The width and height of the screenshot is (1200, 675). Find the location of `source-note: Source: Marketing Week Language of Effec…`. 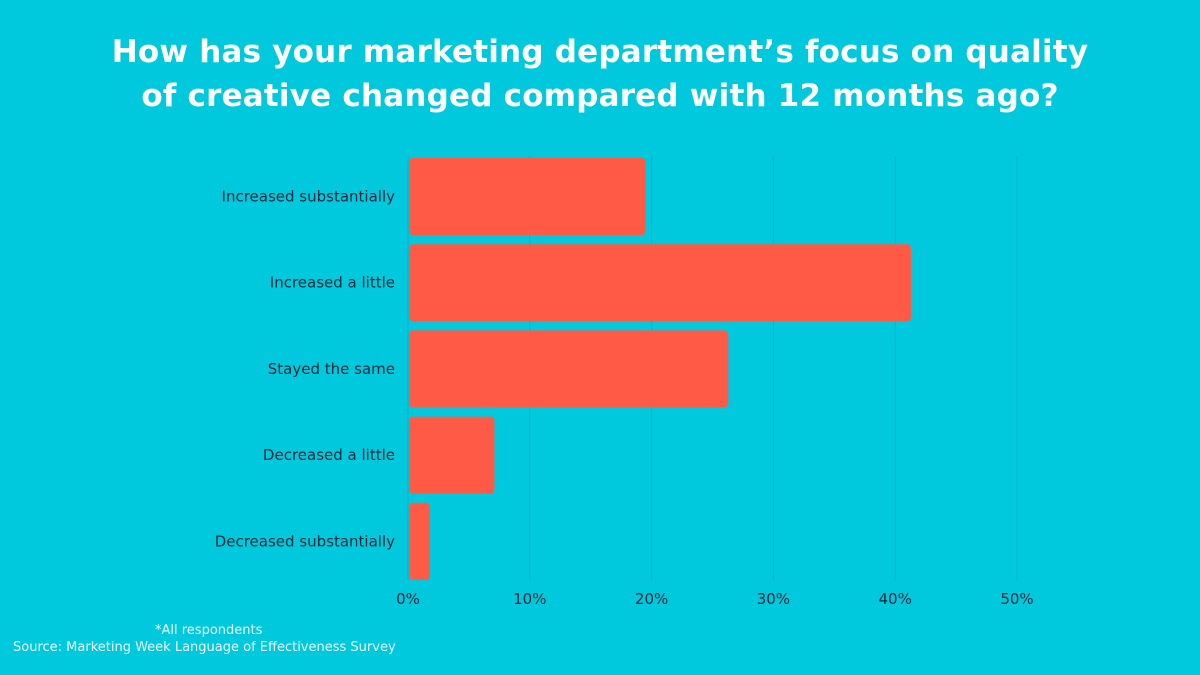

source-note: Source: Marketing Week Language of Effec… is located at coordinates (204, 647).